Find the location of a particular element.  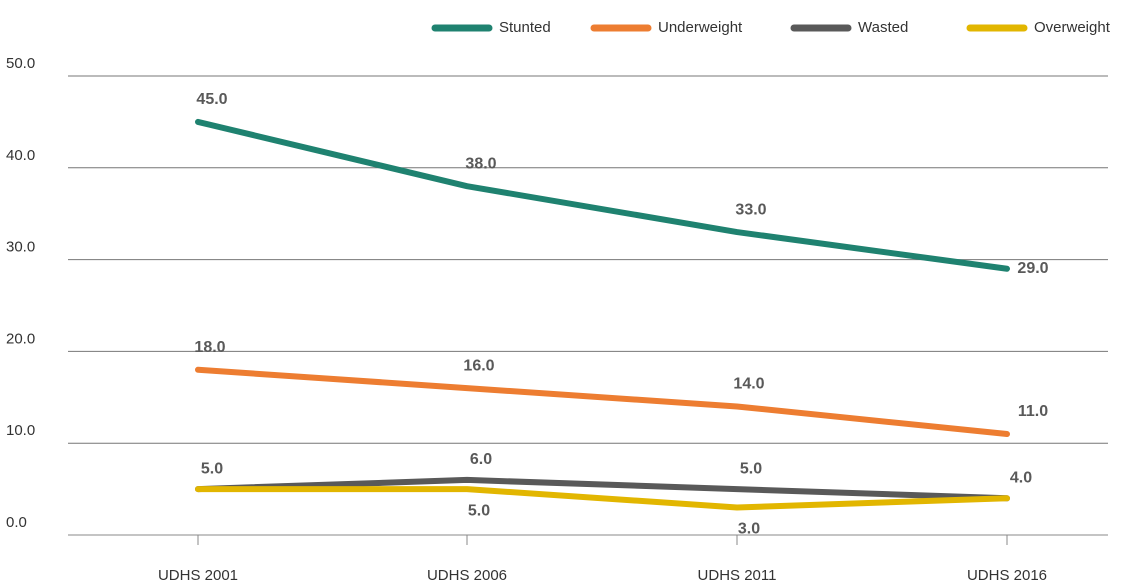

legend-label: Wasted is located at coordinates (883, 27).